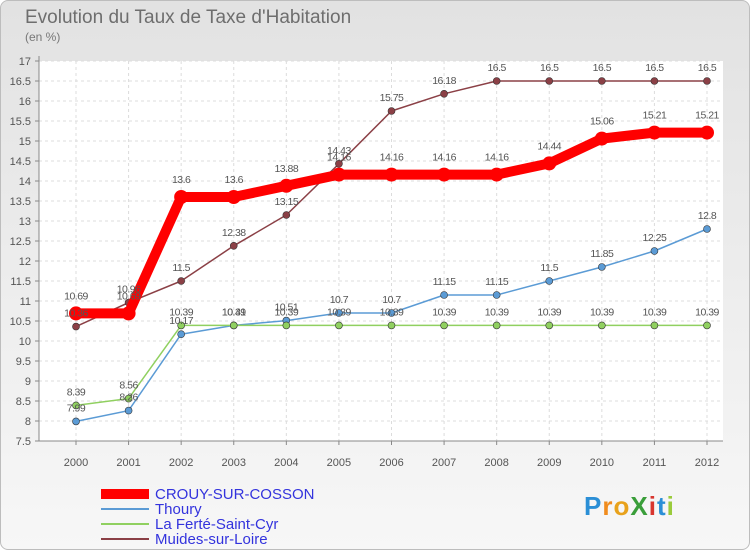 The image size is (750, 550). What do you see at coordinates (184, 539) in the screenshot?
I see `legend-item-muides: Muides-sur-Loire` at bounding box center [184, 539].